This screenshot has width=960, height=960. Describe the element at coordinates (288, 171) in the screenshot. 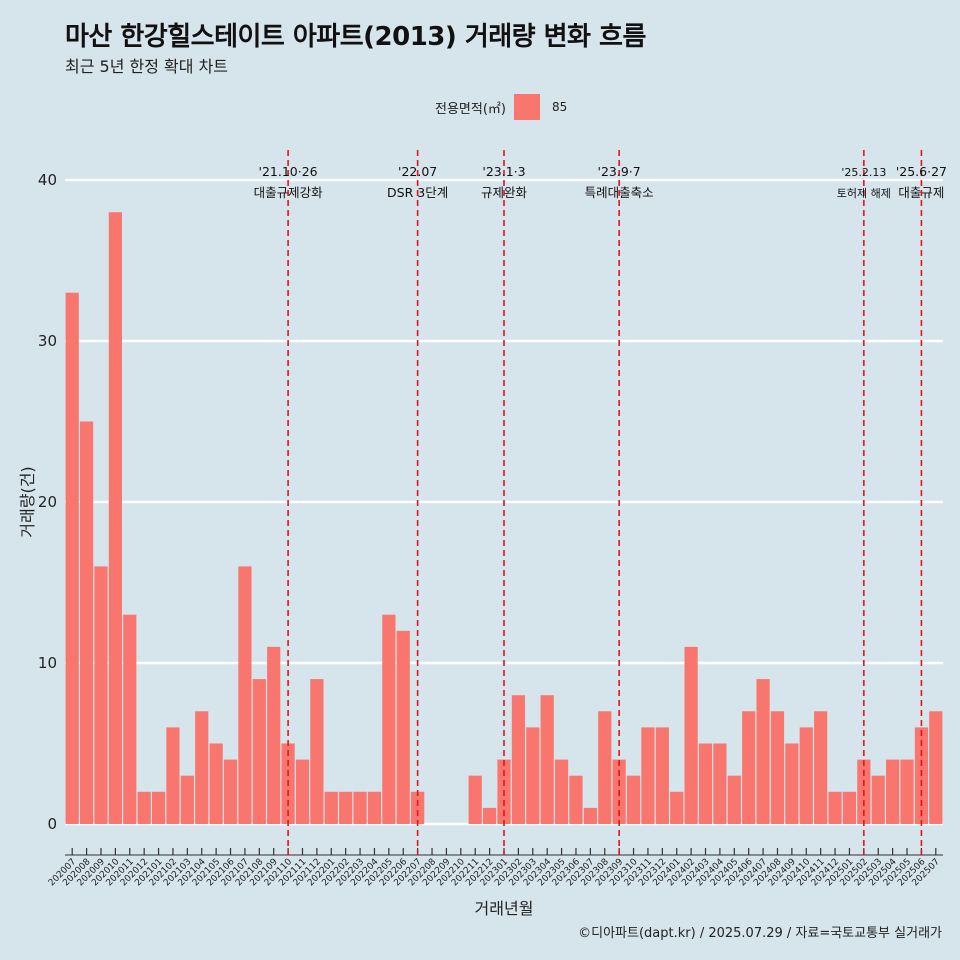

I see `event-date-label: '21.10·26` at that location.